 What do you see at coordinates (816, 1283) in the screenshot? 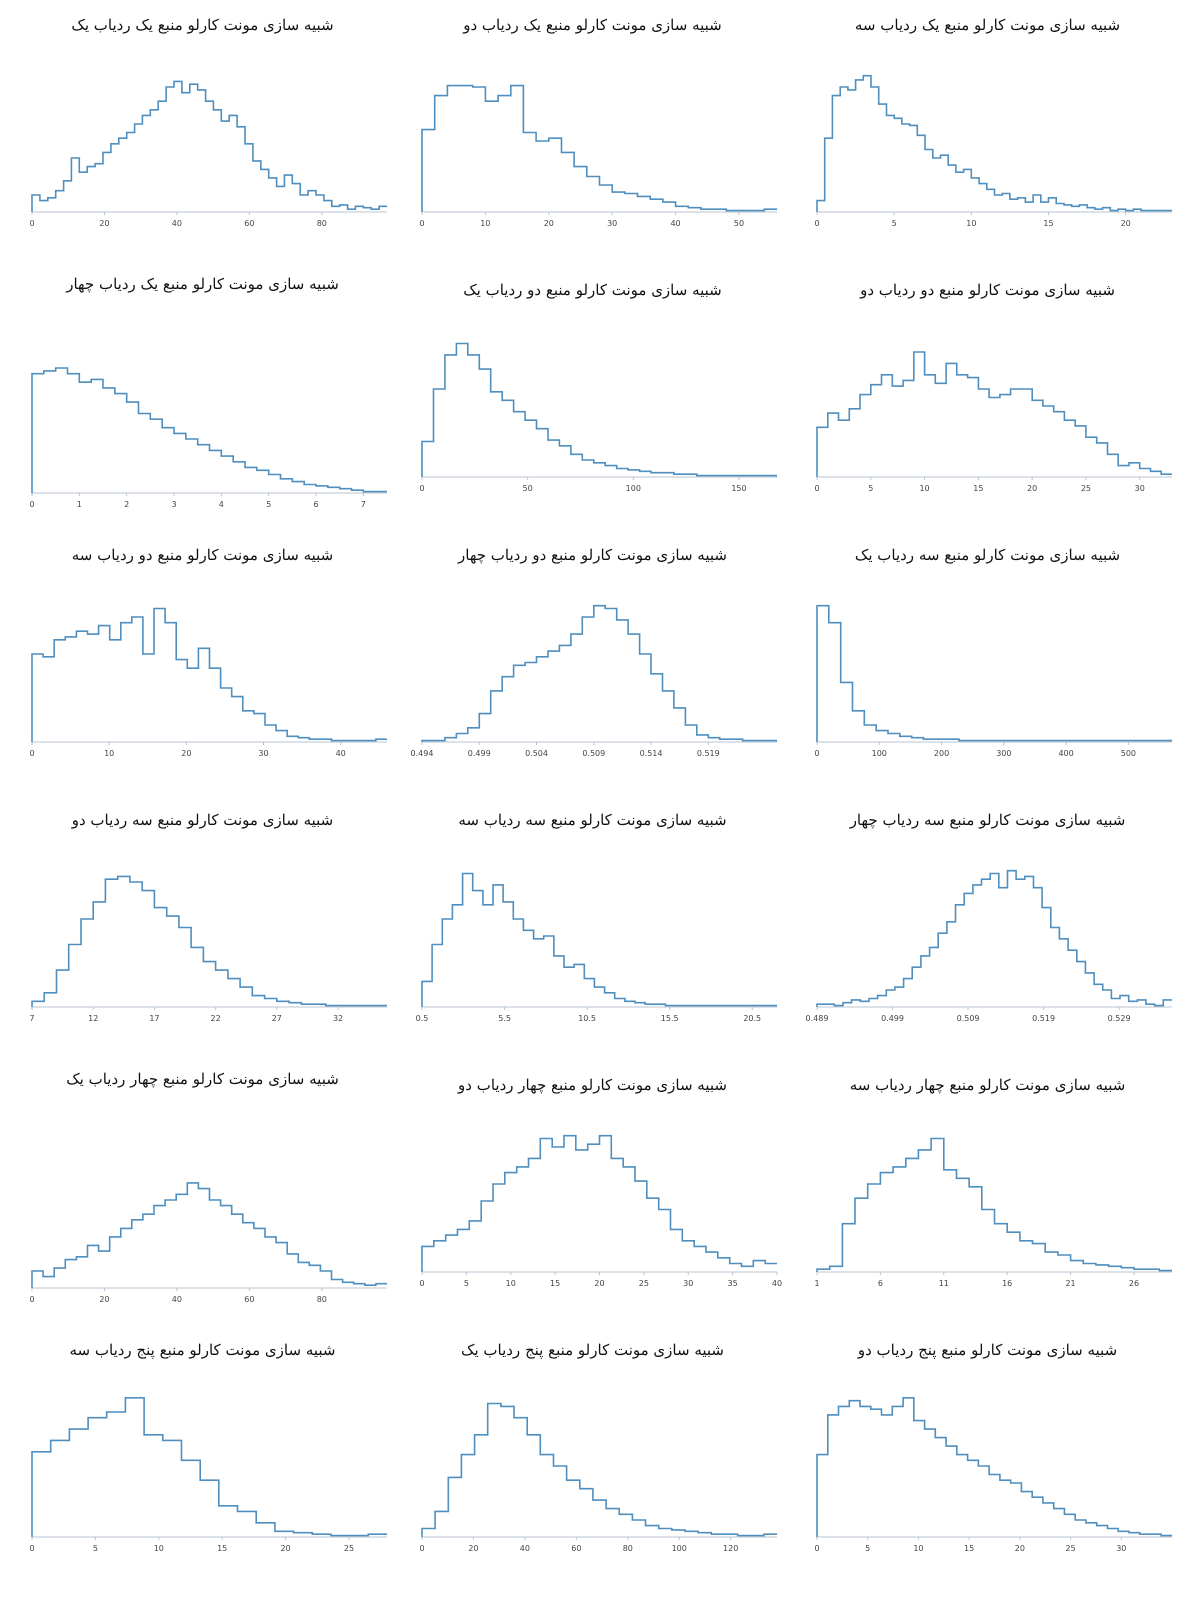
I see `x-tick-label: 1` at bounding box center [816, 1283].